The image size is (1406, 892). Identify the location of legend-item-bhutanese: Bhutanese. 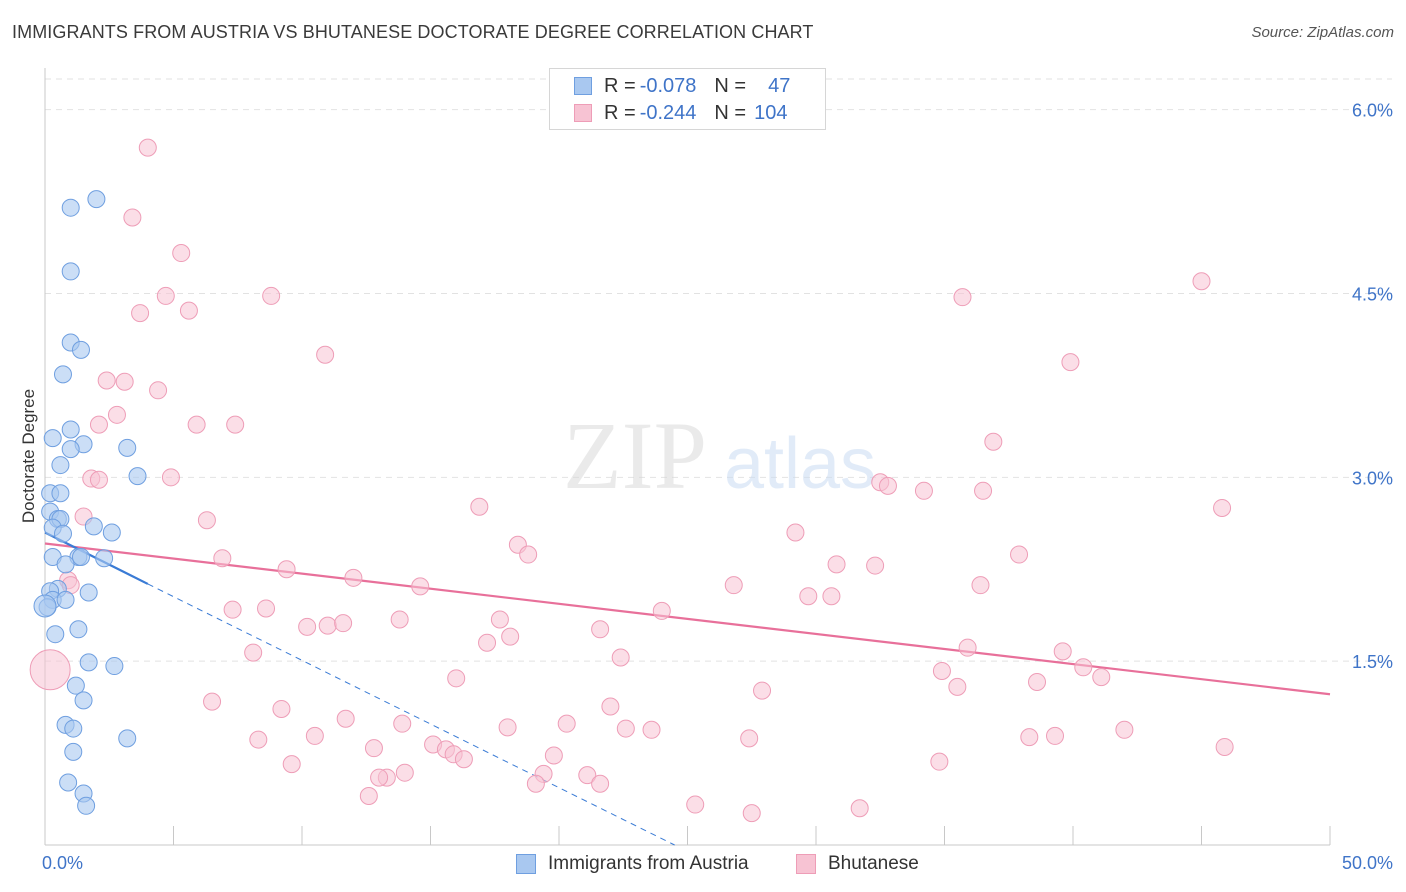
(857, 864).